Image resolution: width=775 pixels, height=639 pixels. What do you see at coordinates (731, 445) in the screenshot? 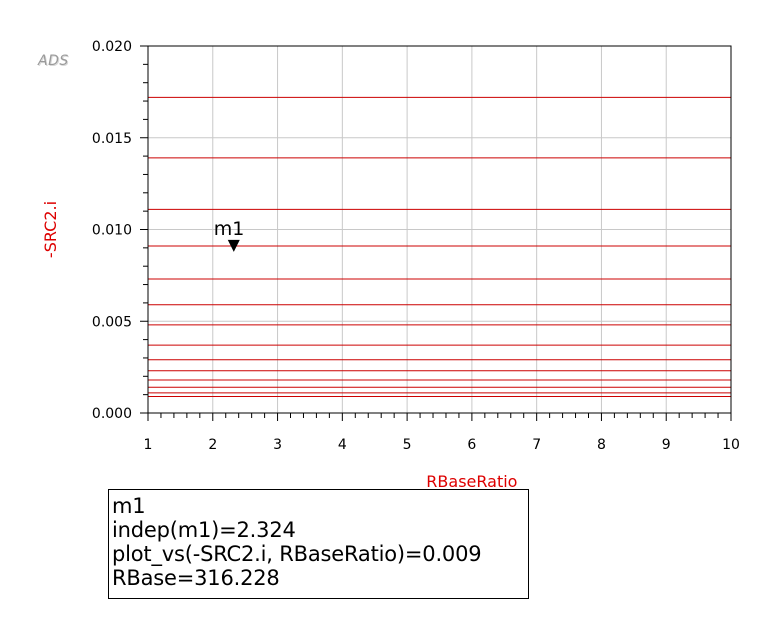
I see `x-tick-label: 10` at bounding box center [731, 445].